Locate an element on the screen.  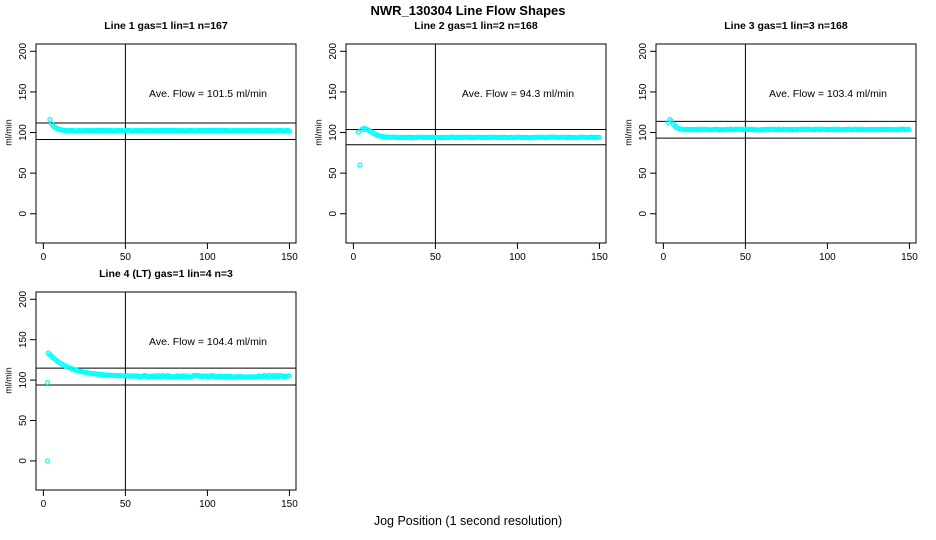
panel2-title: Line 2 gas=1 lin=2 n=168 is located at coordinates (476, 26).